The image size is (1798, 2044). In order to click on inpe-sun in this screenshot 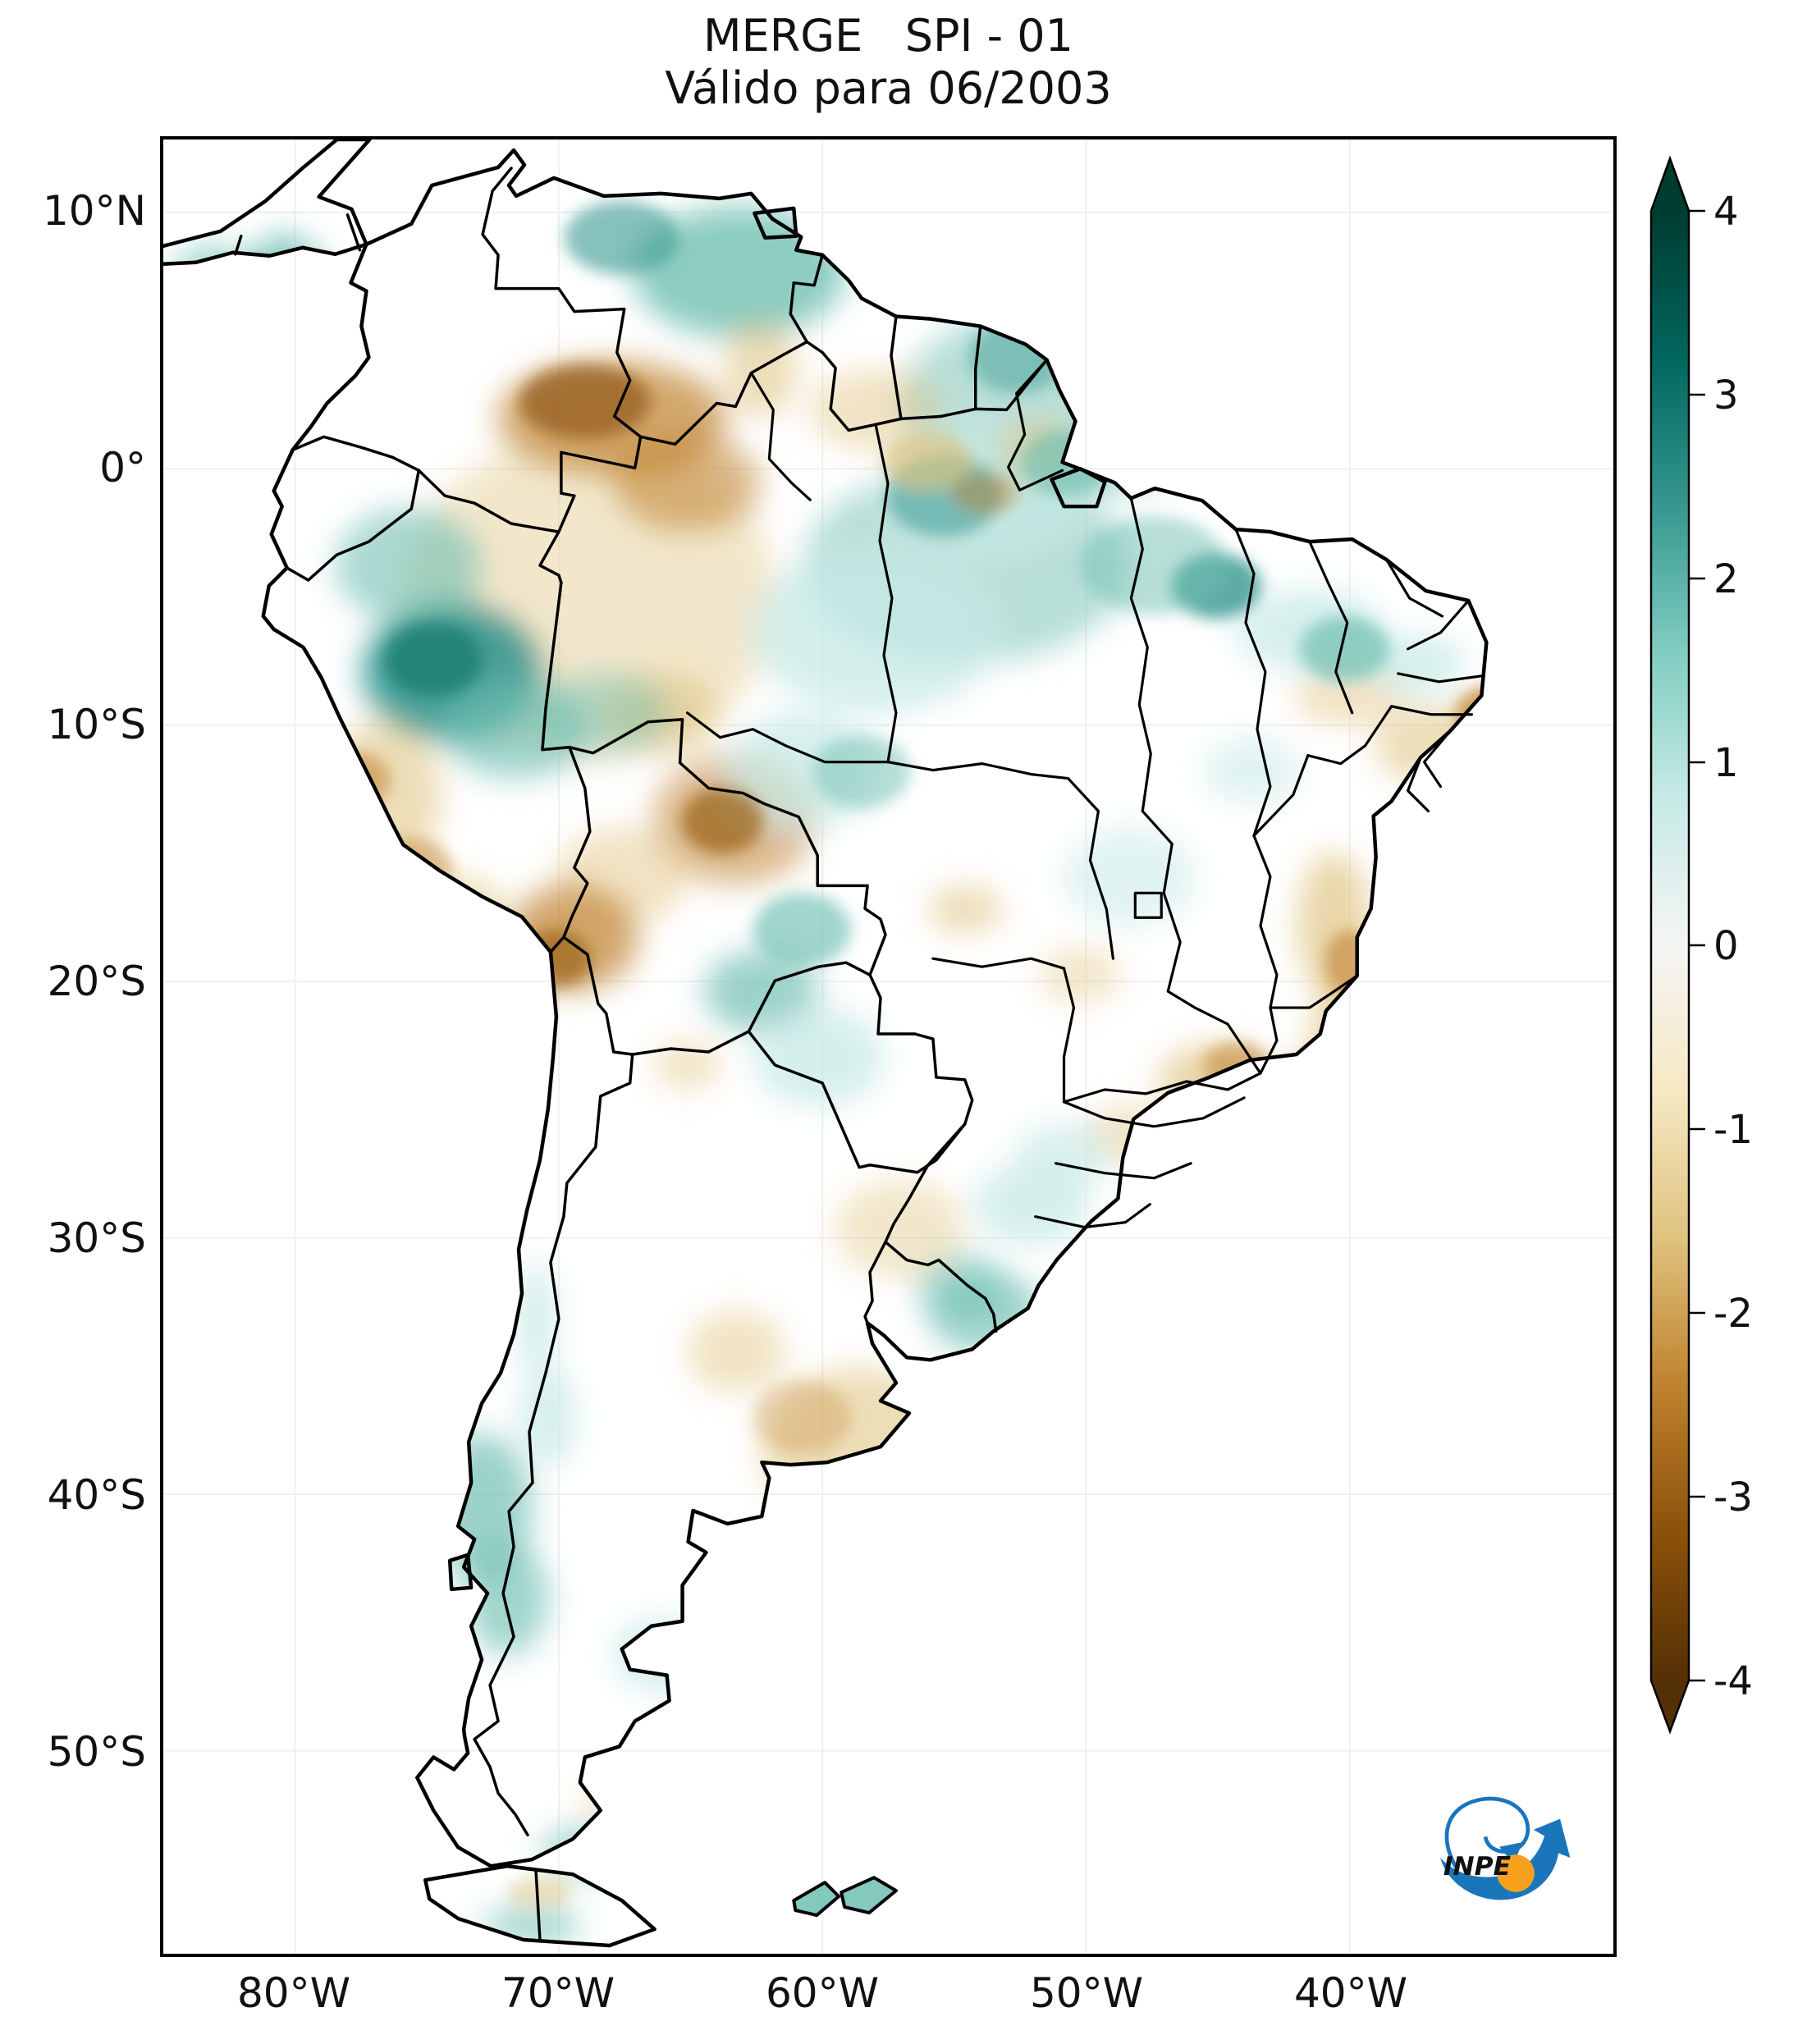, I will do `click(1516, 1873)`.